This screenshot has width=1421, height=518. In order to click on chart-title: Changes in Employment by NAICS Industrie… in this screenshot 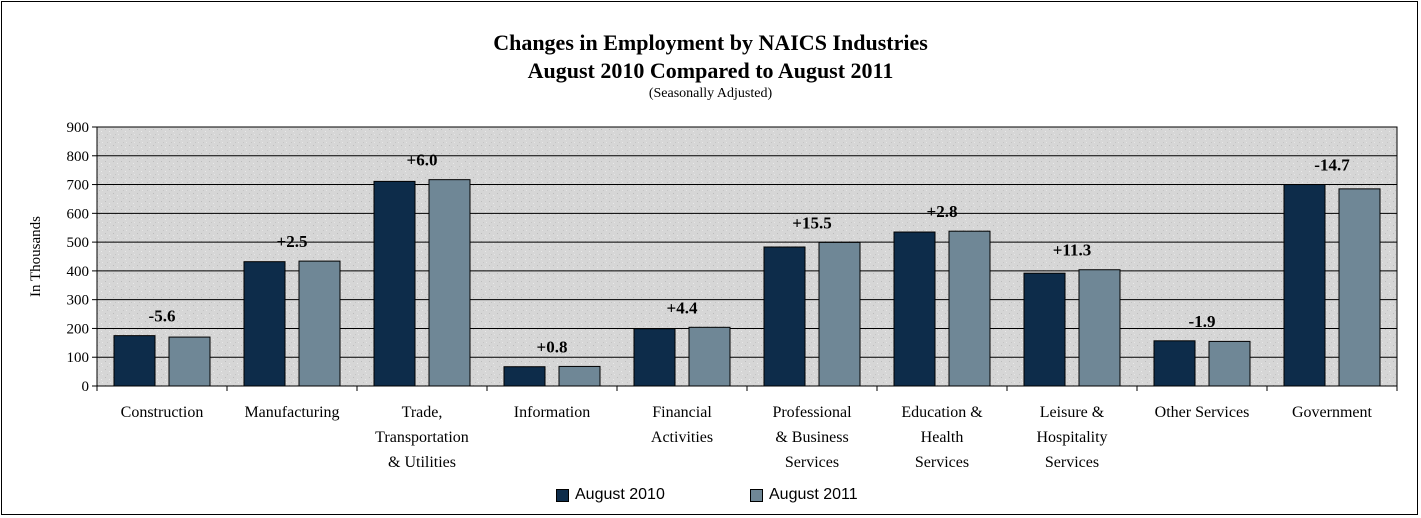, I will do `click(710, 42)`.